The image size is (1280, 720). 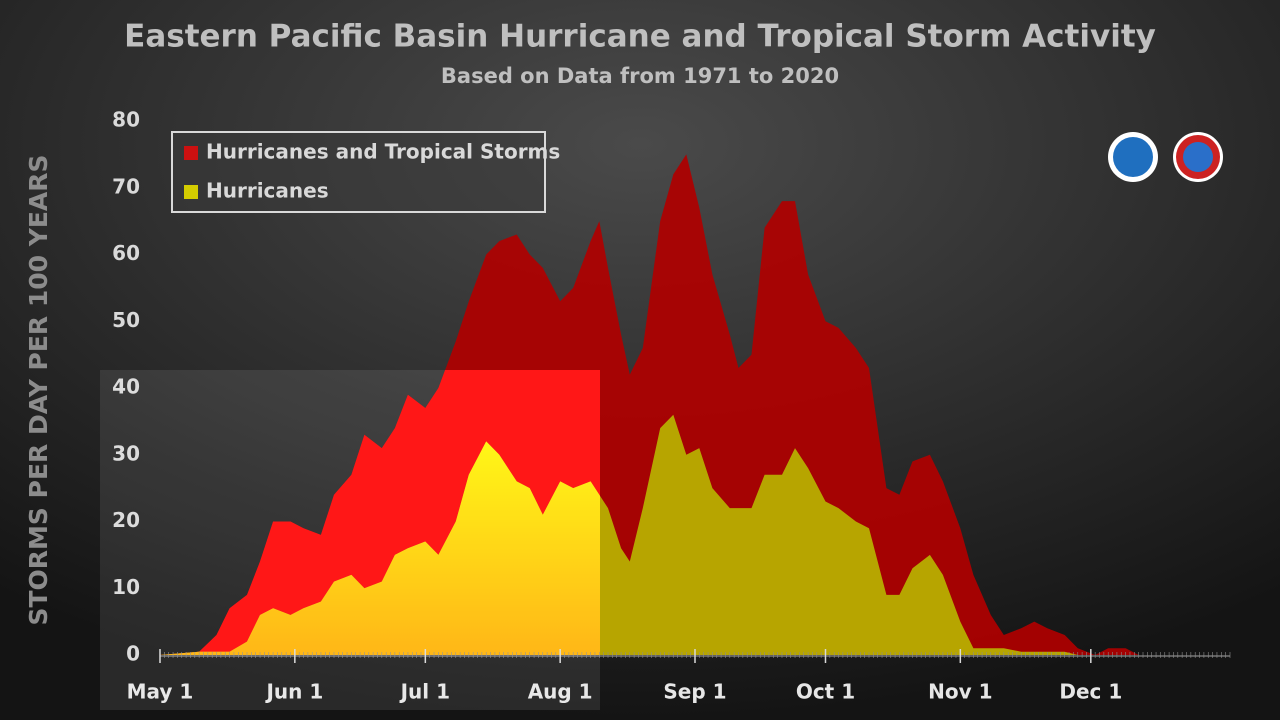 What do you see at coordinates (126, 186) in the screenshot?
I see `y-tick-label: 70` at bounding box center [126, 186].